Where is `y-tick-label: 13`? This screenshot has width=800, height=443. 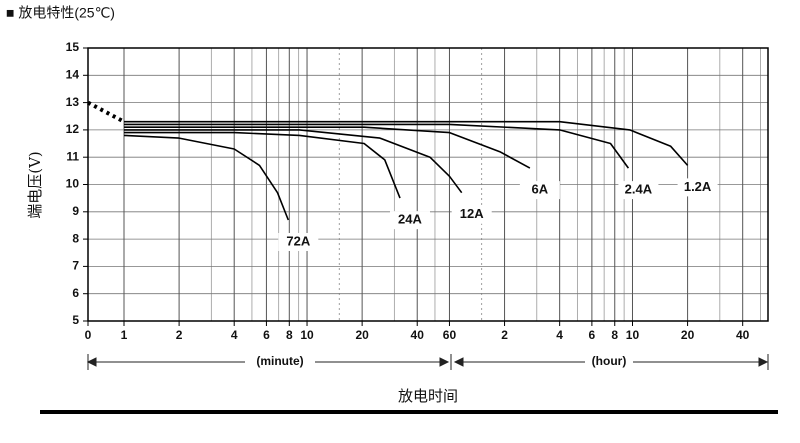
y-tick-label: 13 is located at coordinates (73, 102).